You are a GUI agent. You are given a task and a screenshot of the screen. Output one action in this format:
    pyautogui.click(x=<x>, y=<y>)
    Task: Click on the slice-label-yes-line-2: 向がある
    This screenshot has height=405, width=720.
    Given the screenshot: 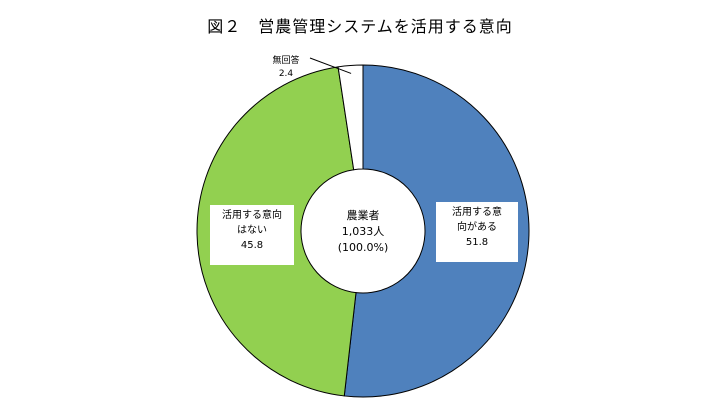 What is the action you would take?
    pyautogui.click(x=477, y=227)
    